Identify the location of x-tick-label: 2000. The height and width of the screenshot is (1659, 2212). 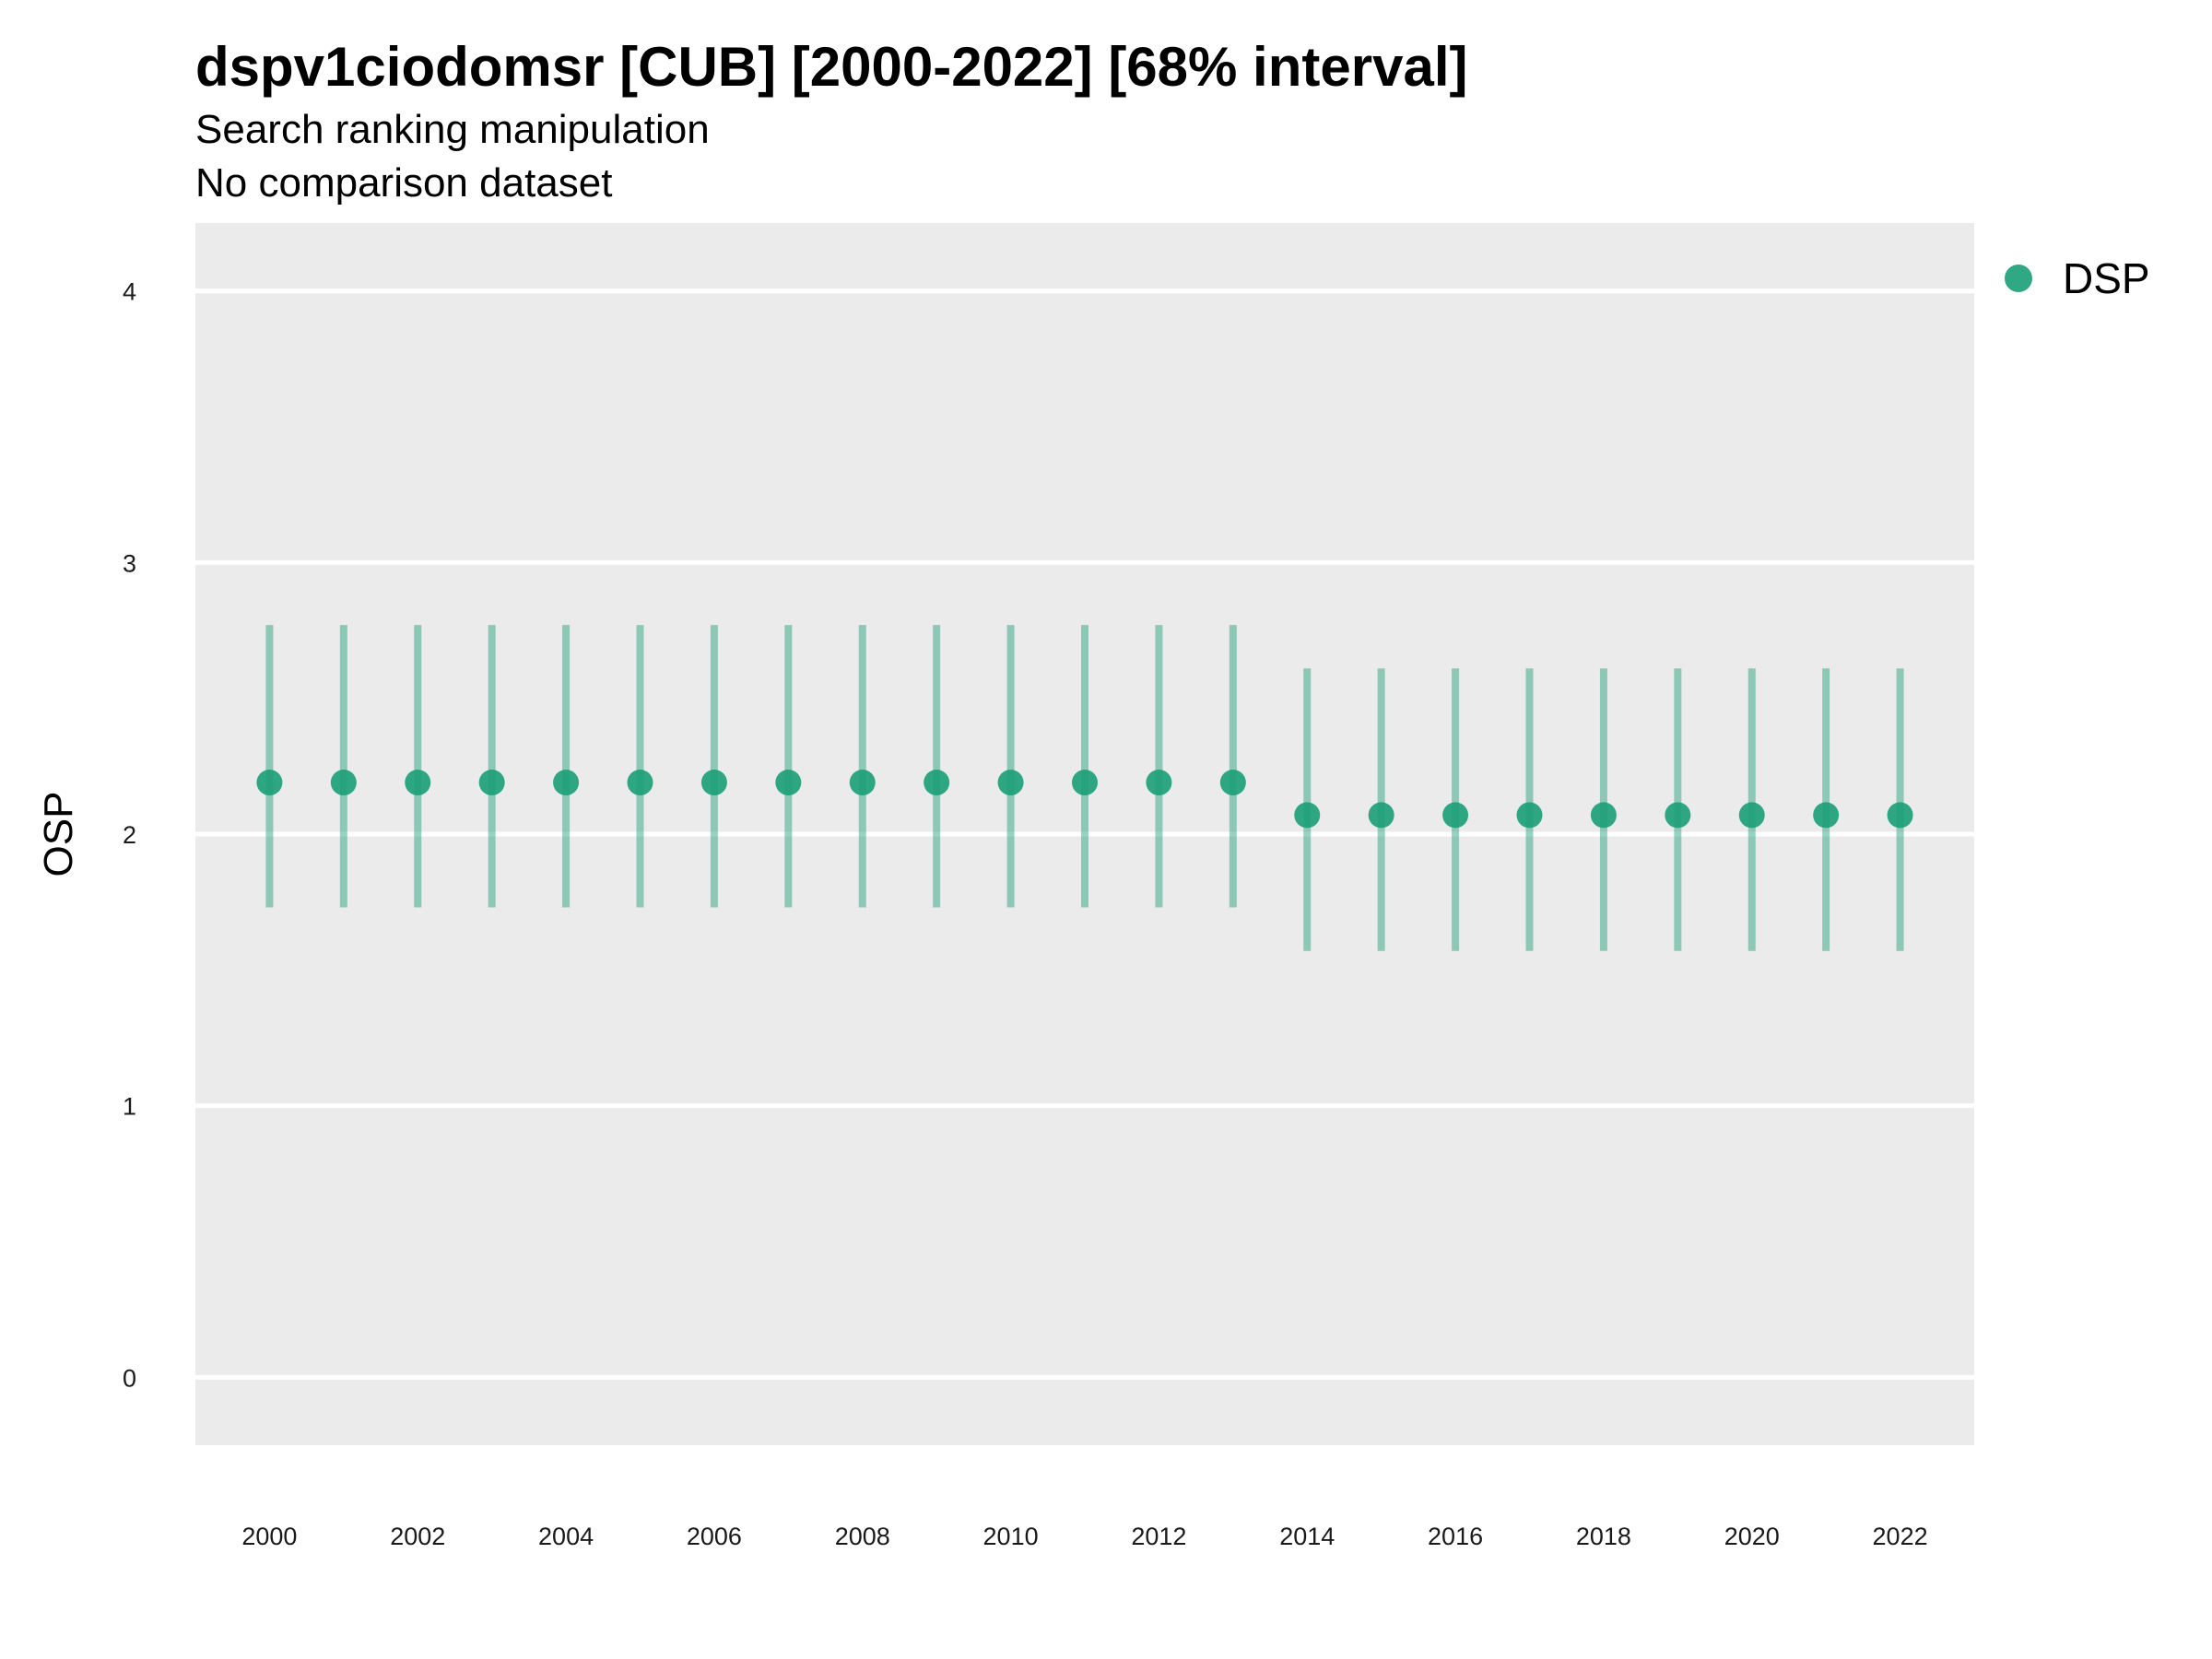
(269, 1536).